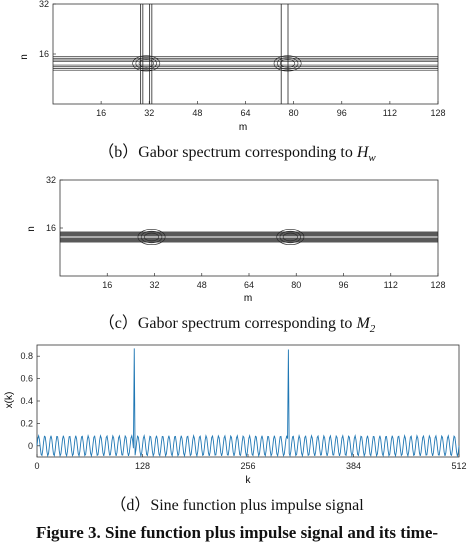 The height and width of the screenshot is (543, 474). I want to click on caption-b: （b）Gabor spectrum corresponding to Hw, so click(237, 155).